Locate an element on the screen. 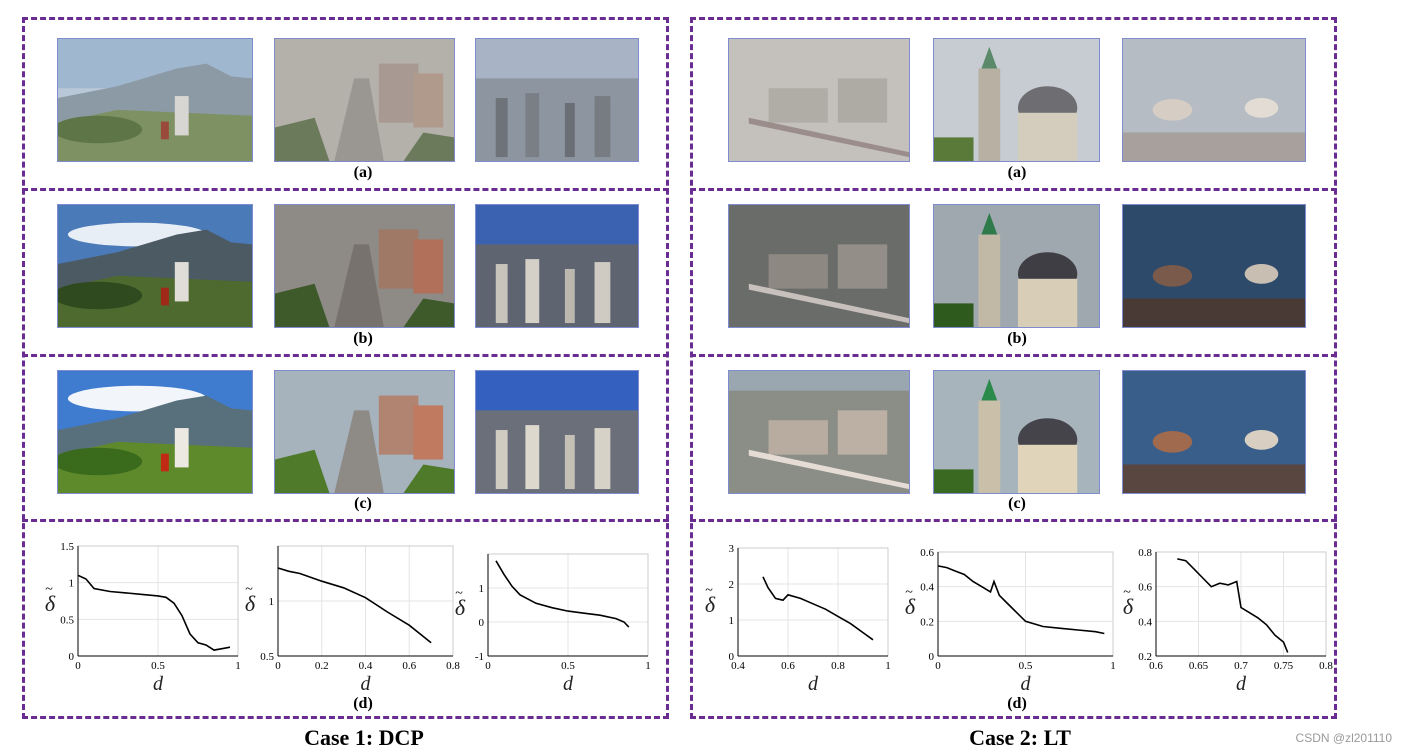 This screenshot has height=753, width=1406. row-label-d: (d) is located at coordinates (363, 703).